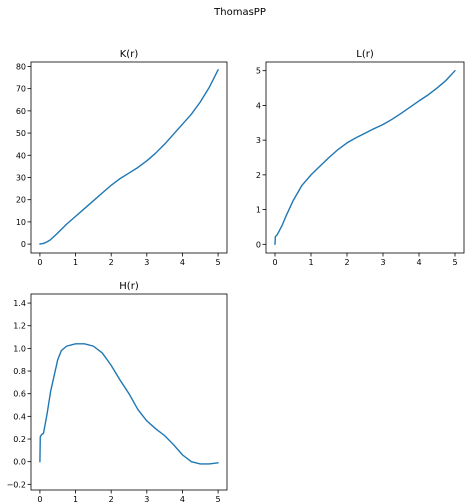 The width and height of the screenshot is (474, 504). What do you see at coordinates (274, 262) in the screenshot?
I see `x-tick-label-l: 0` at bounding box center [274, 262].